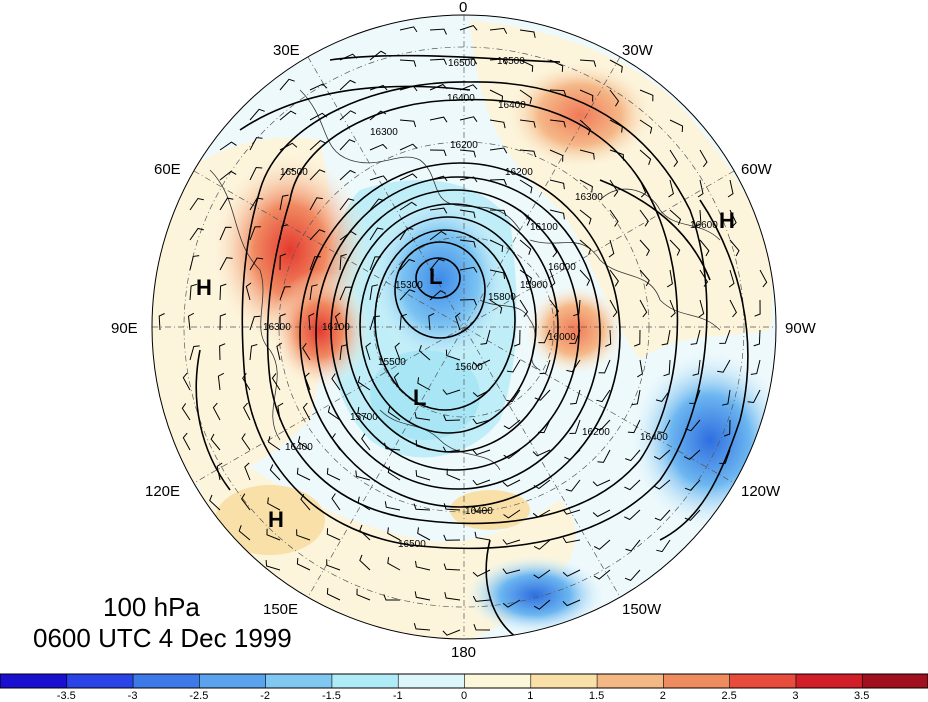  Describe the element at coordinates (162, 491) in the screenshot. I see `longitude-label: 120E` at that location.